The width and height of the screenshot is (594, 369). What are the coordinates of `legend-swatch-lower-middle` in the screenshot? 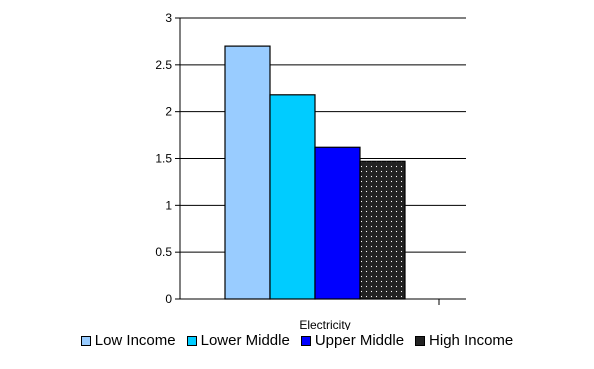 It's located at (191, 340).